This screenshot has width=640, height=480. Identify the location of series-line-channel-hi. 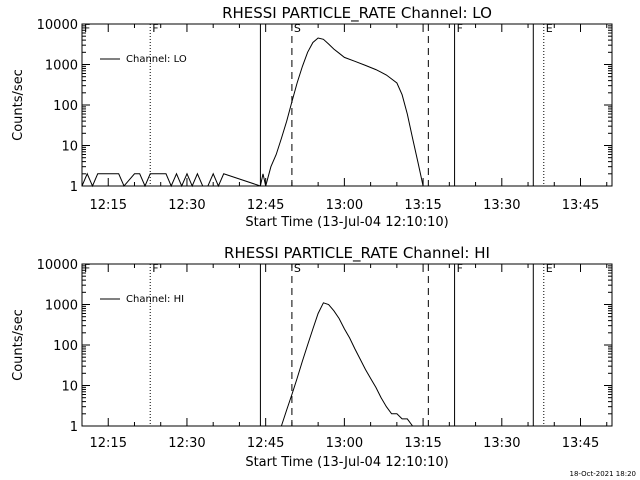
(347, 364).